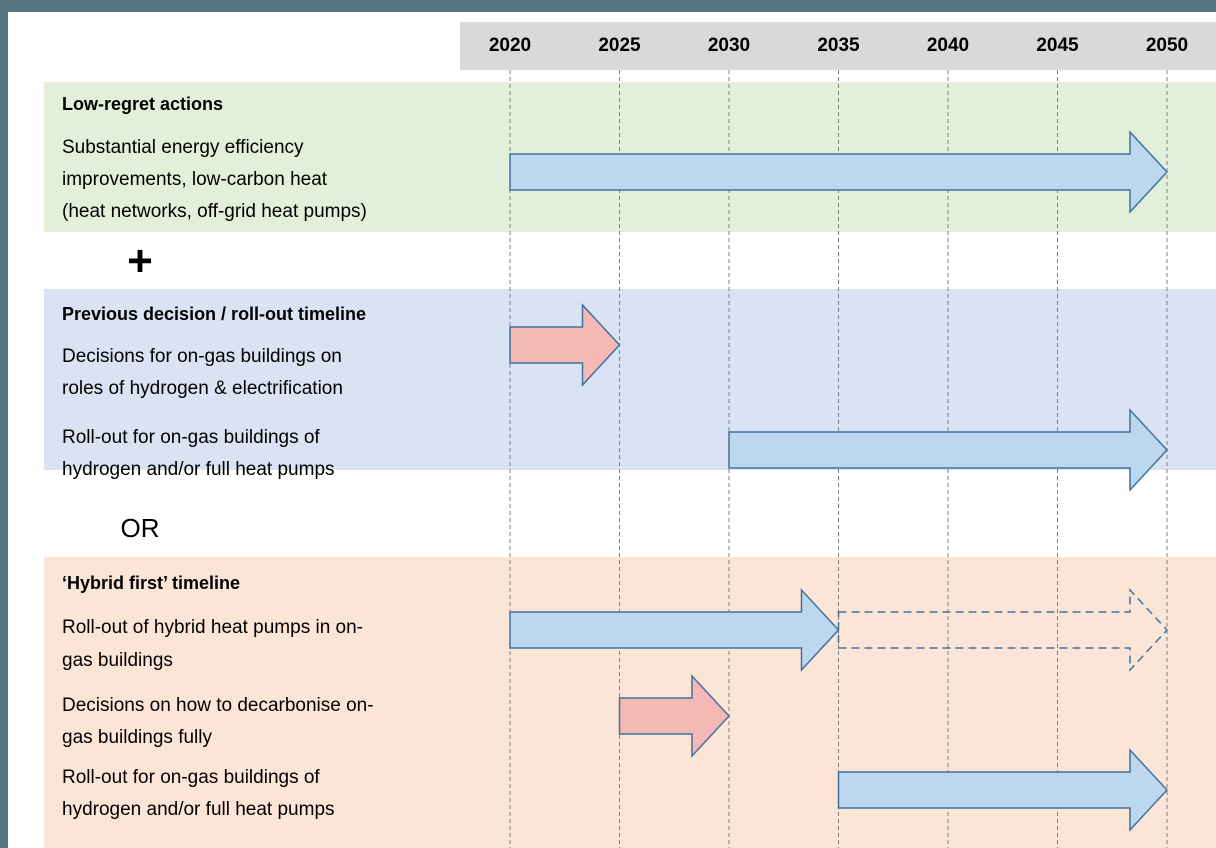  I want to click on year-label: 2050, so click(1167, 45).